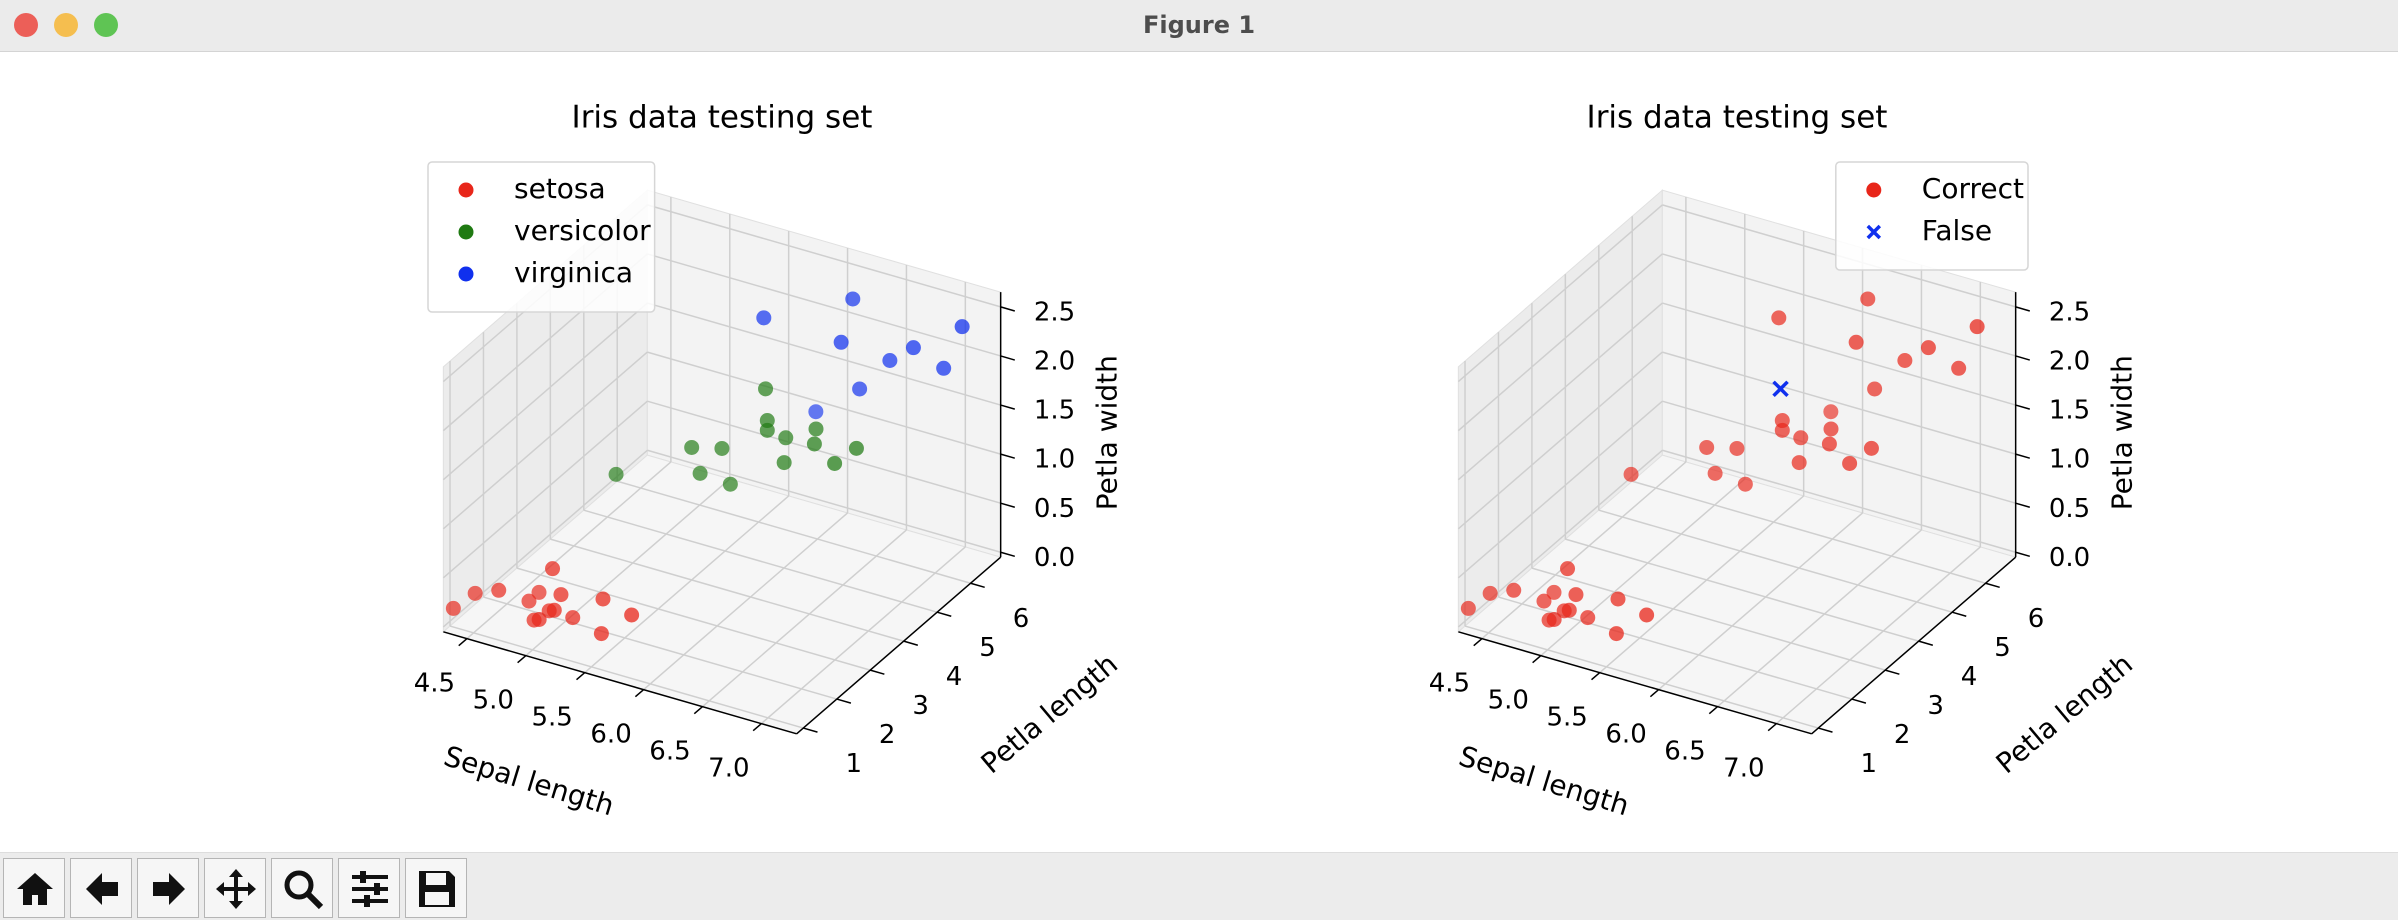 The image size is (2398, 920). What do you see at coordinates (369, 888) in the screenshot?
I see `configure-button` at bounding box center [369, 888].